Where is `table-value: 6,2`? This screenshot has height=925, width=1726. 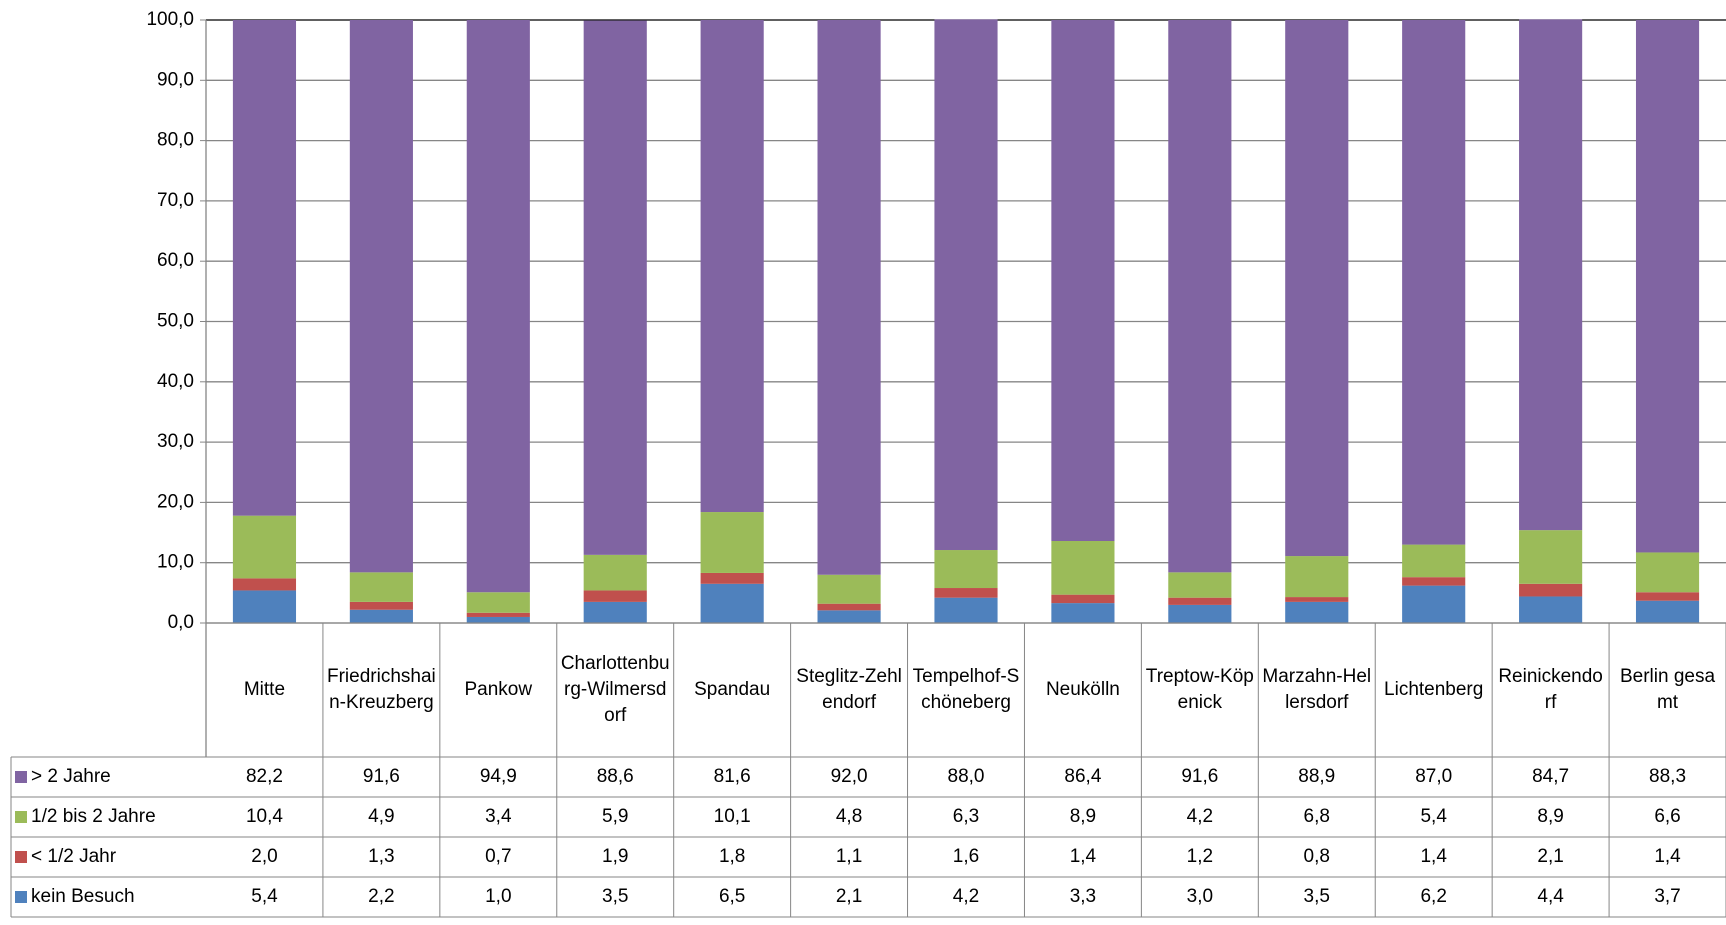 table-value: 6,2 is located at coordinates (1433, 896).